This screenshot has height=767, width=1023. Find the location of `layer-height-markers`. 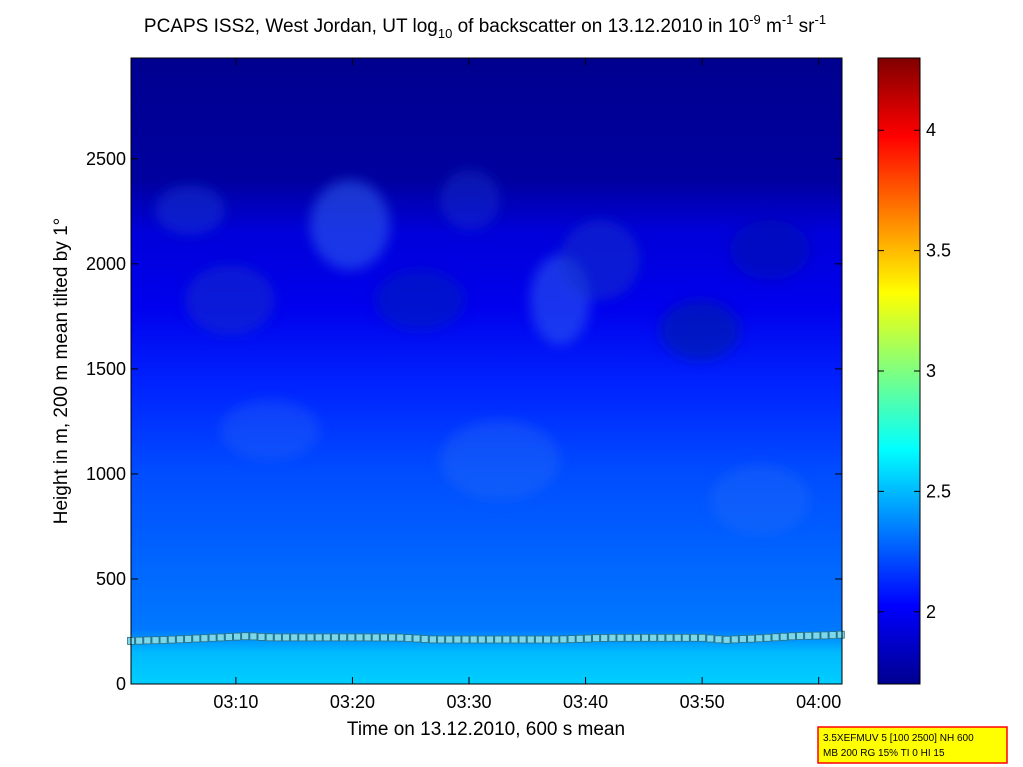

layer-height-markers is located at coordinates (486, 637).